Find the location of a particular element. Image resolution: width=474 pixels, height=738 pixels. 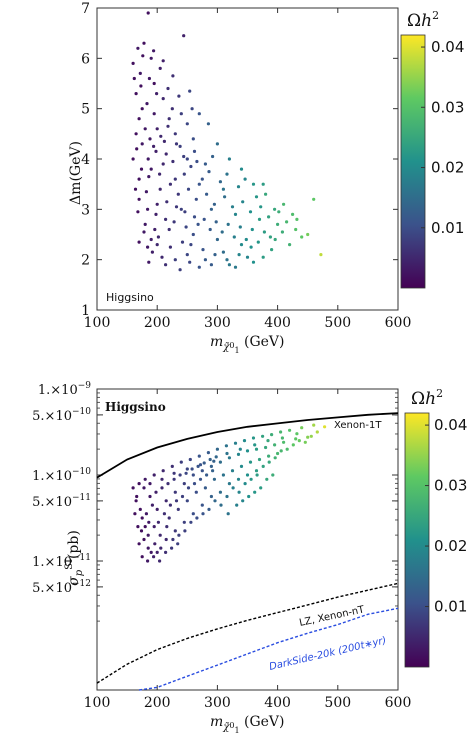

y-tick-label-top: 7 is located at coordinates (85, 9).